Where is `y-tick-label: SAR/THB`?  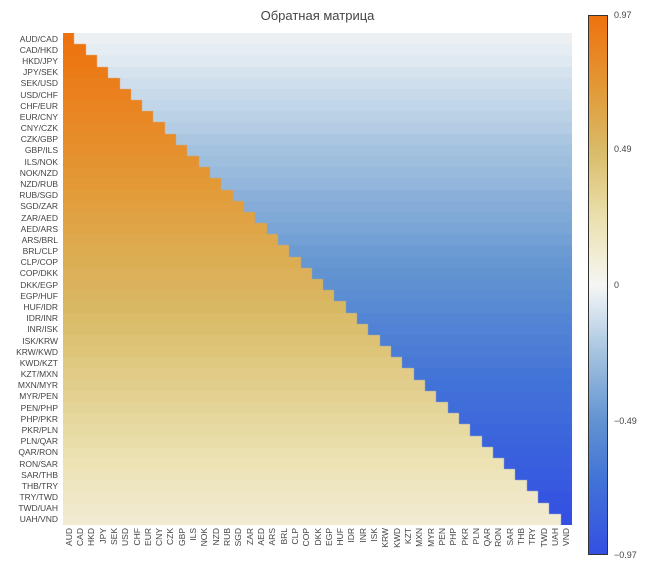
y-tick-label: SAR/THB is located at coordinates (39, 474).